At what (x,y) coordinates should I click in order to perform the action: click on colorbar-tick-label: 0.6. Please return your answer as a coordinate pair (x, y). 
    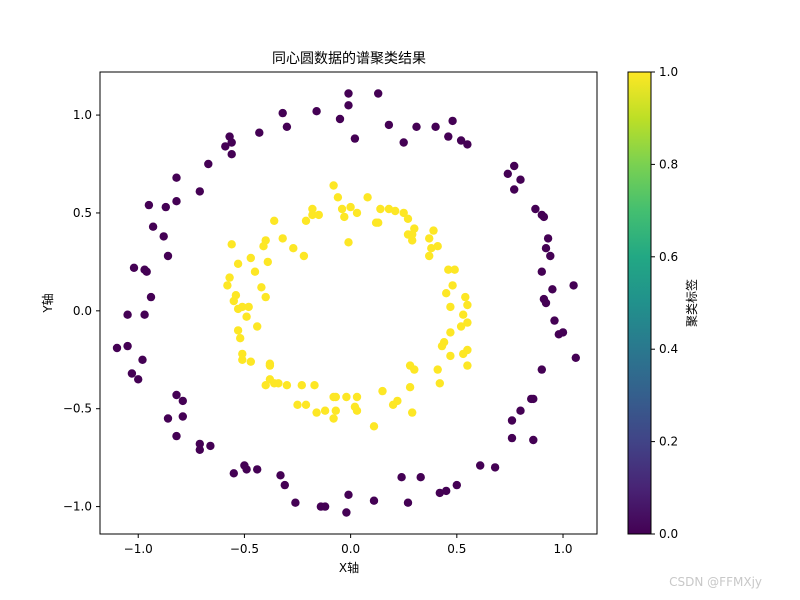
    Looking at the image, I should click on (668, 257).